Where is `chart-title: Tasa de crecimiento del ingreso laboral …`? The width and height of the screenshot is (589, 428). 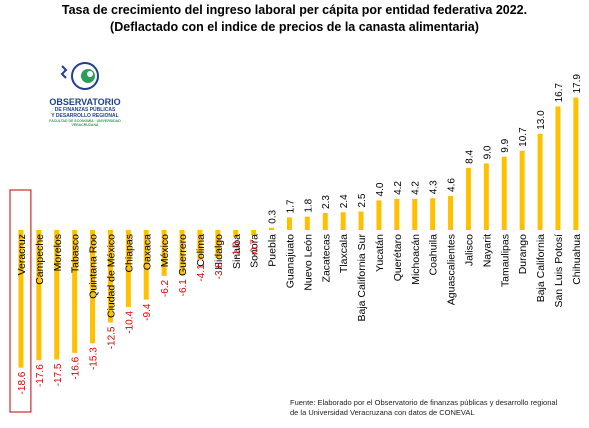
chart-title: Tasa de crecimiento del ingreso laboral … is located at coordinates (294, 19).